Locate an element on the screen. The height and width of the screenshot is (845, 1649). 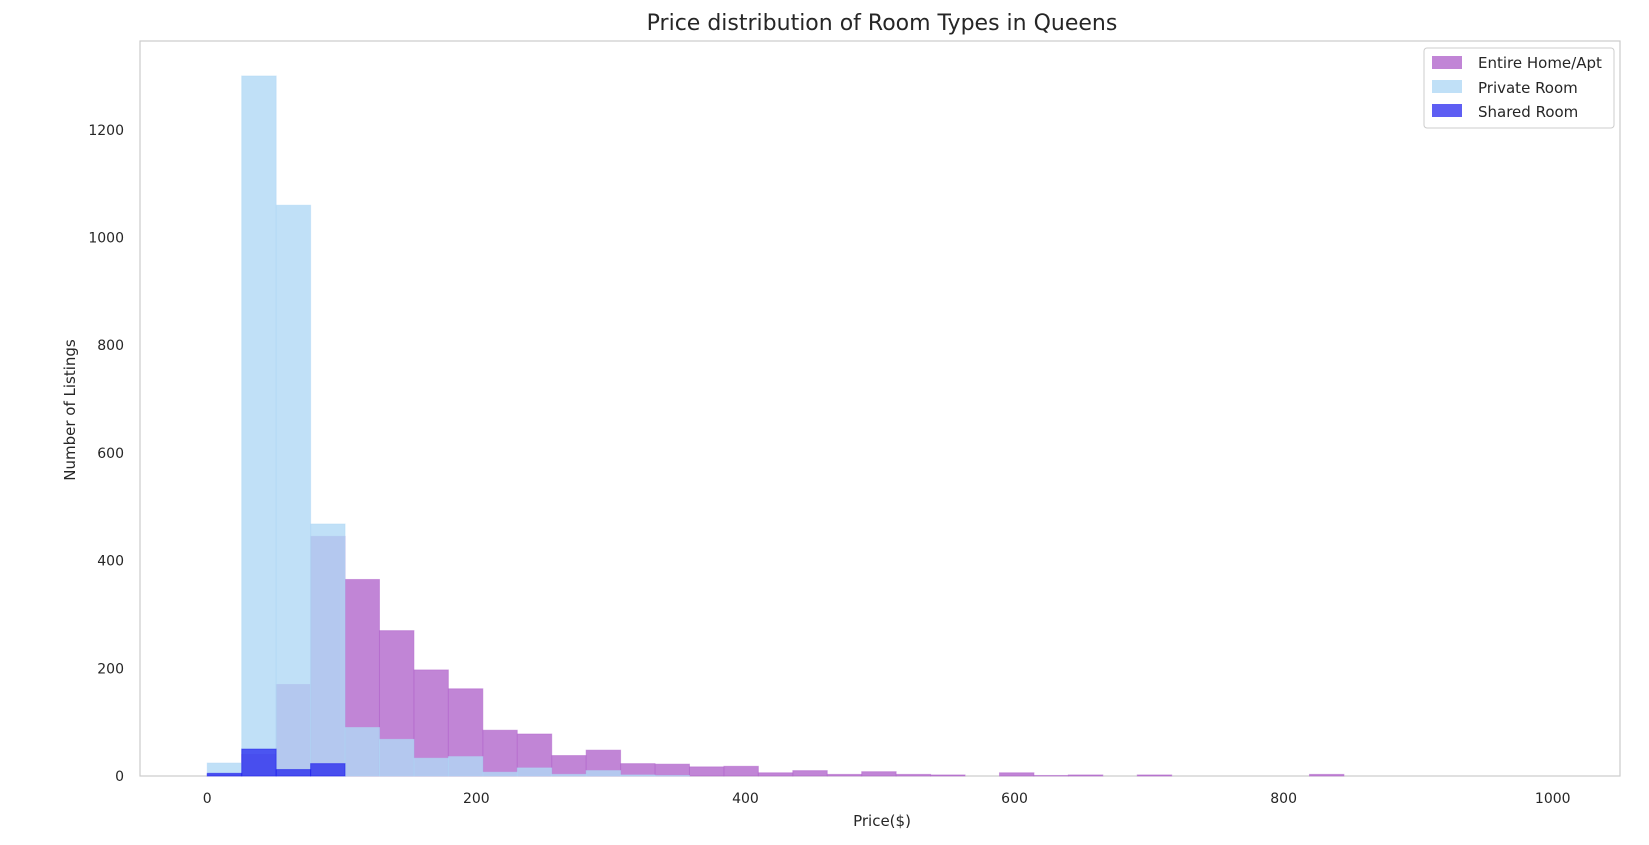
x-tick-label-600: 600 is located at coordinates (1014, 799).